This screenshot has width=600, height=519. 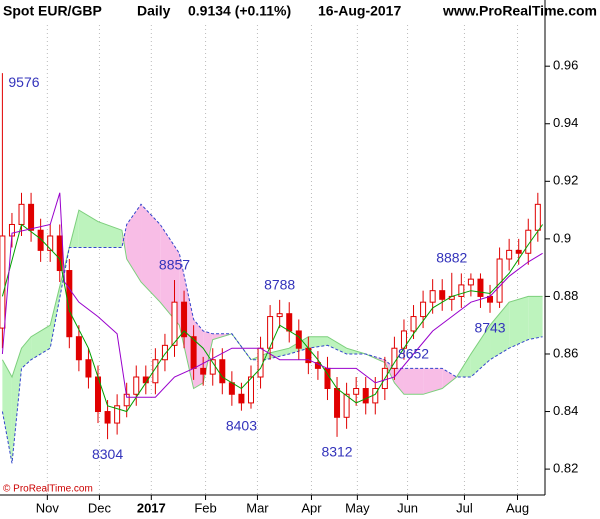 I want to click on y-tick-label: 0.88, so click(x=565, y=295).